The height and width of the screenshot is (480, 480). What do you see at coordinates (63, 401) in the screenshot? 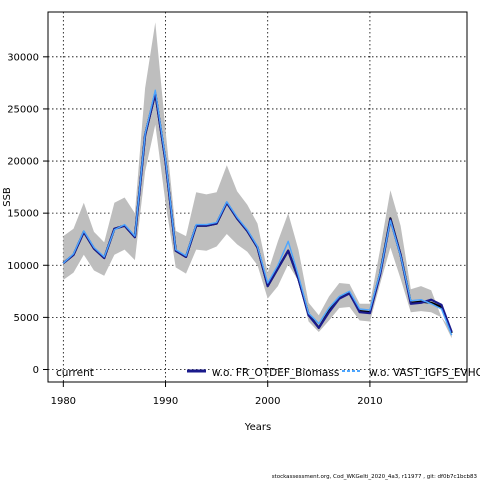
I see `x-tick-label: 1980` at bounding box center [63, 401].